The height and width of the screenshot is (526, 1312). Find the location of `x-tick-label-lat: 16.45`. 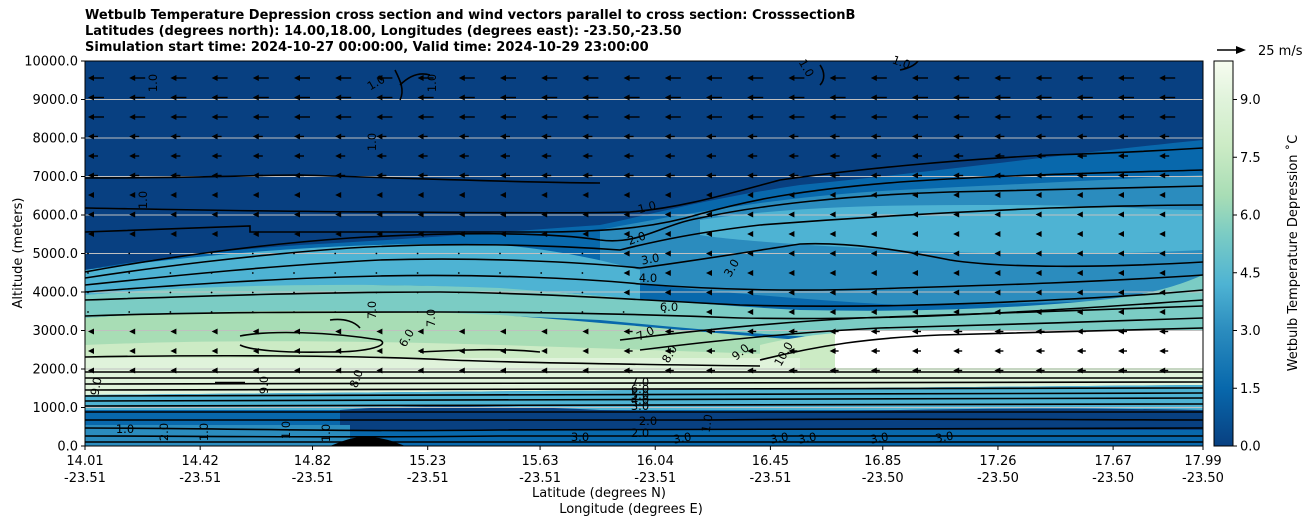

x-tick-label-lat: 16.45 is located at coordinates (770, 461).